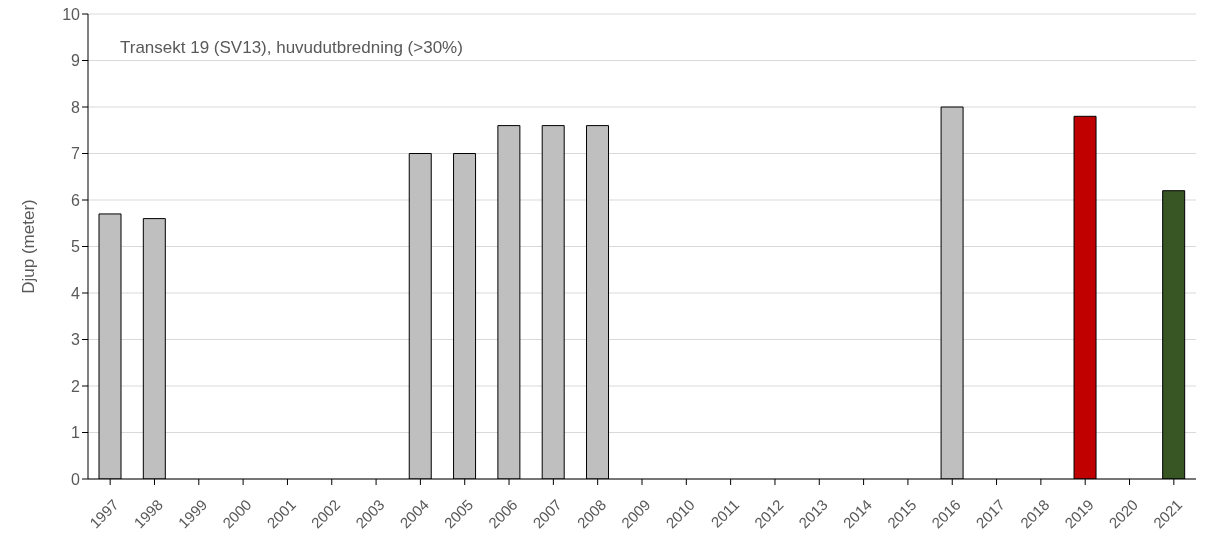 Image resolution: width=1216 pixels, height=547 pixels. What do you see at coordinates (71, 14) in the screenshot?
I see `y-tick-label: 10` at bounding box center [71, 14].